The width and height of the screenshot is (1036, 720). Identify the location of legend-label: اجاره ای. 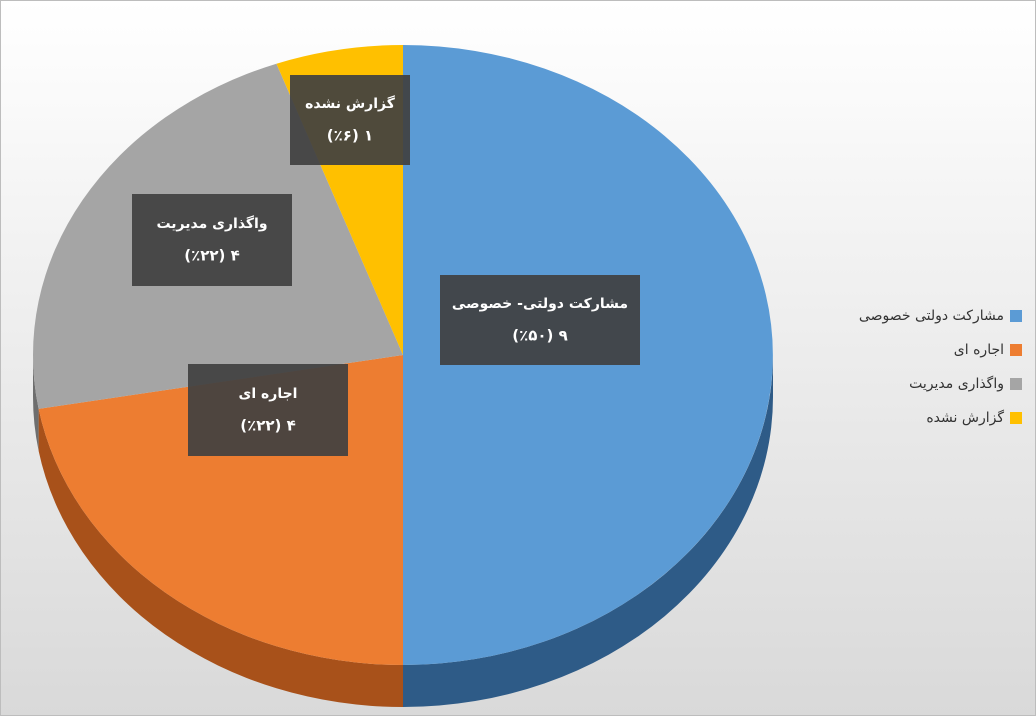
(979, 350).